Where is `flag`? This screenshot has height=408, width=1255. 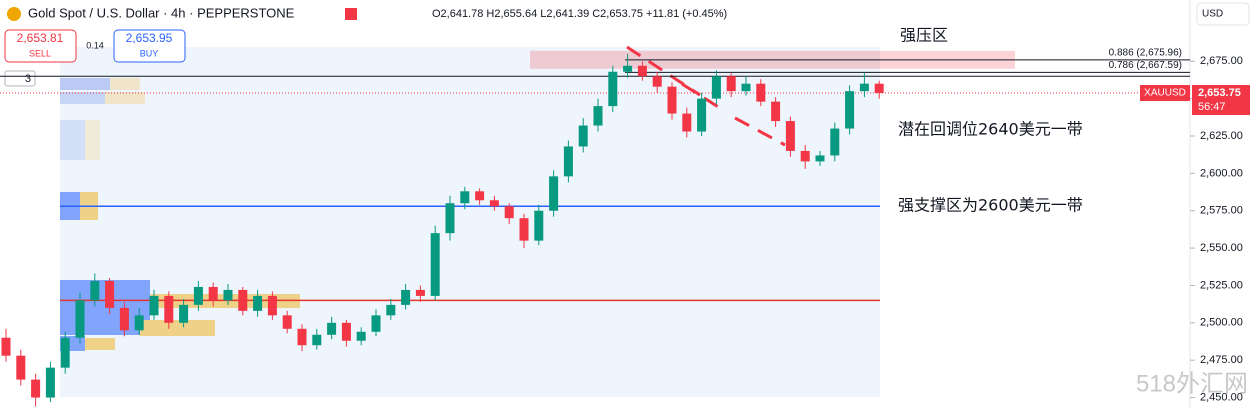
flag is located at coordinates (351, 14).